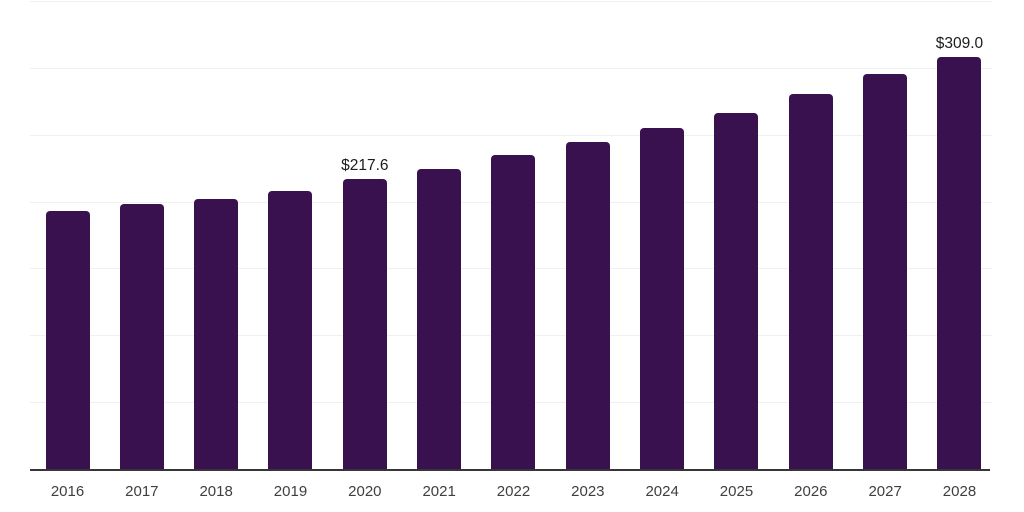 The height and width of the screenshot is (512, 1024). What do you see at coordinates (588, 491) in the screenshot?
I see `x-tick-label-2023: 2023` at bounding box center [588, 491].